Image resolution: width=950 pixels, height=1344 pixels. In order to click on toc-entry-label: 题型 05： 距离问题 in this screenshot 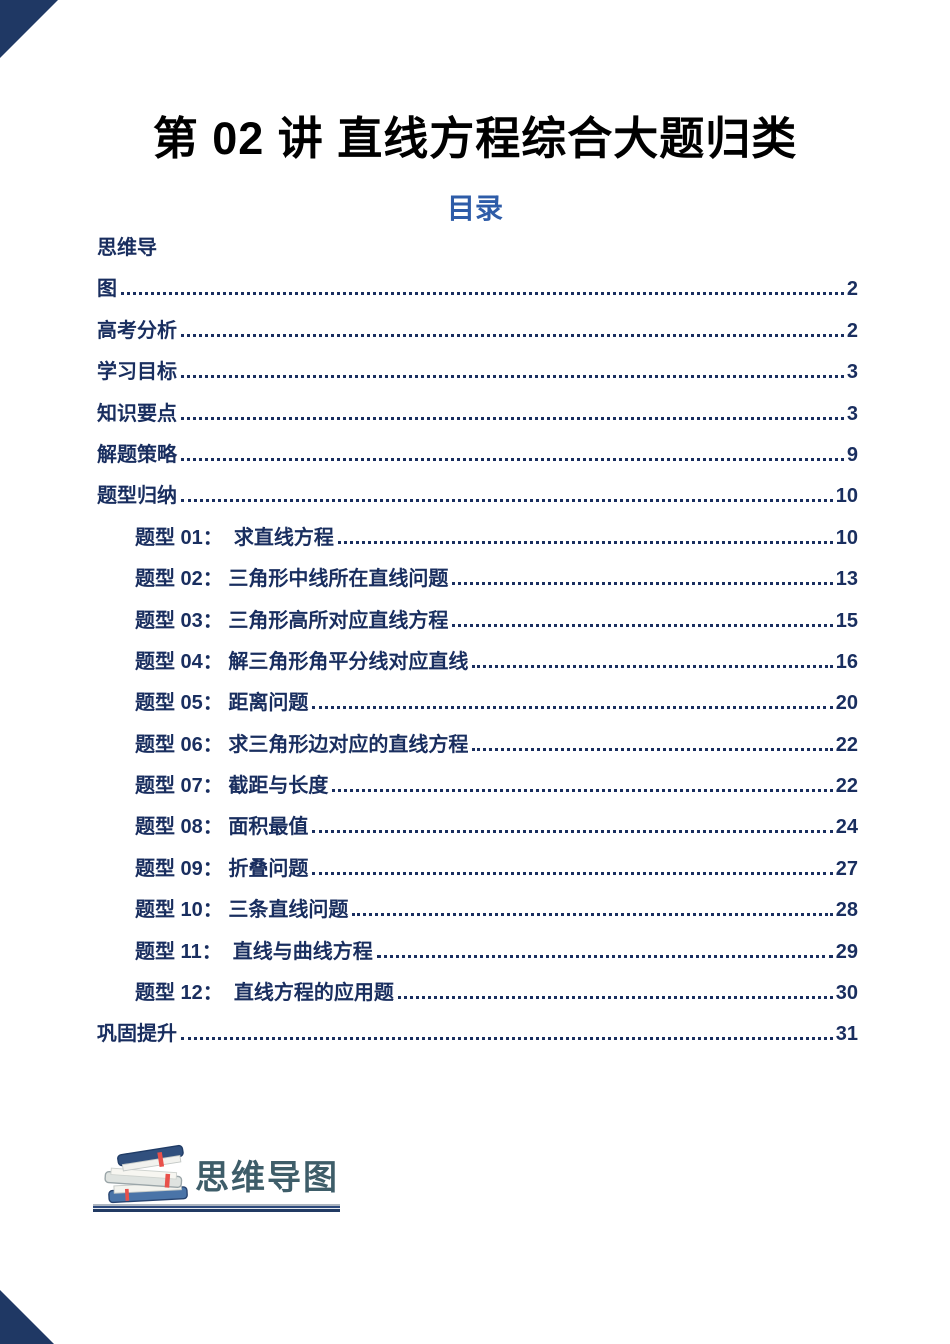, I will do `click(222, 703)`.